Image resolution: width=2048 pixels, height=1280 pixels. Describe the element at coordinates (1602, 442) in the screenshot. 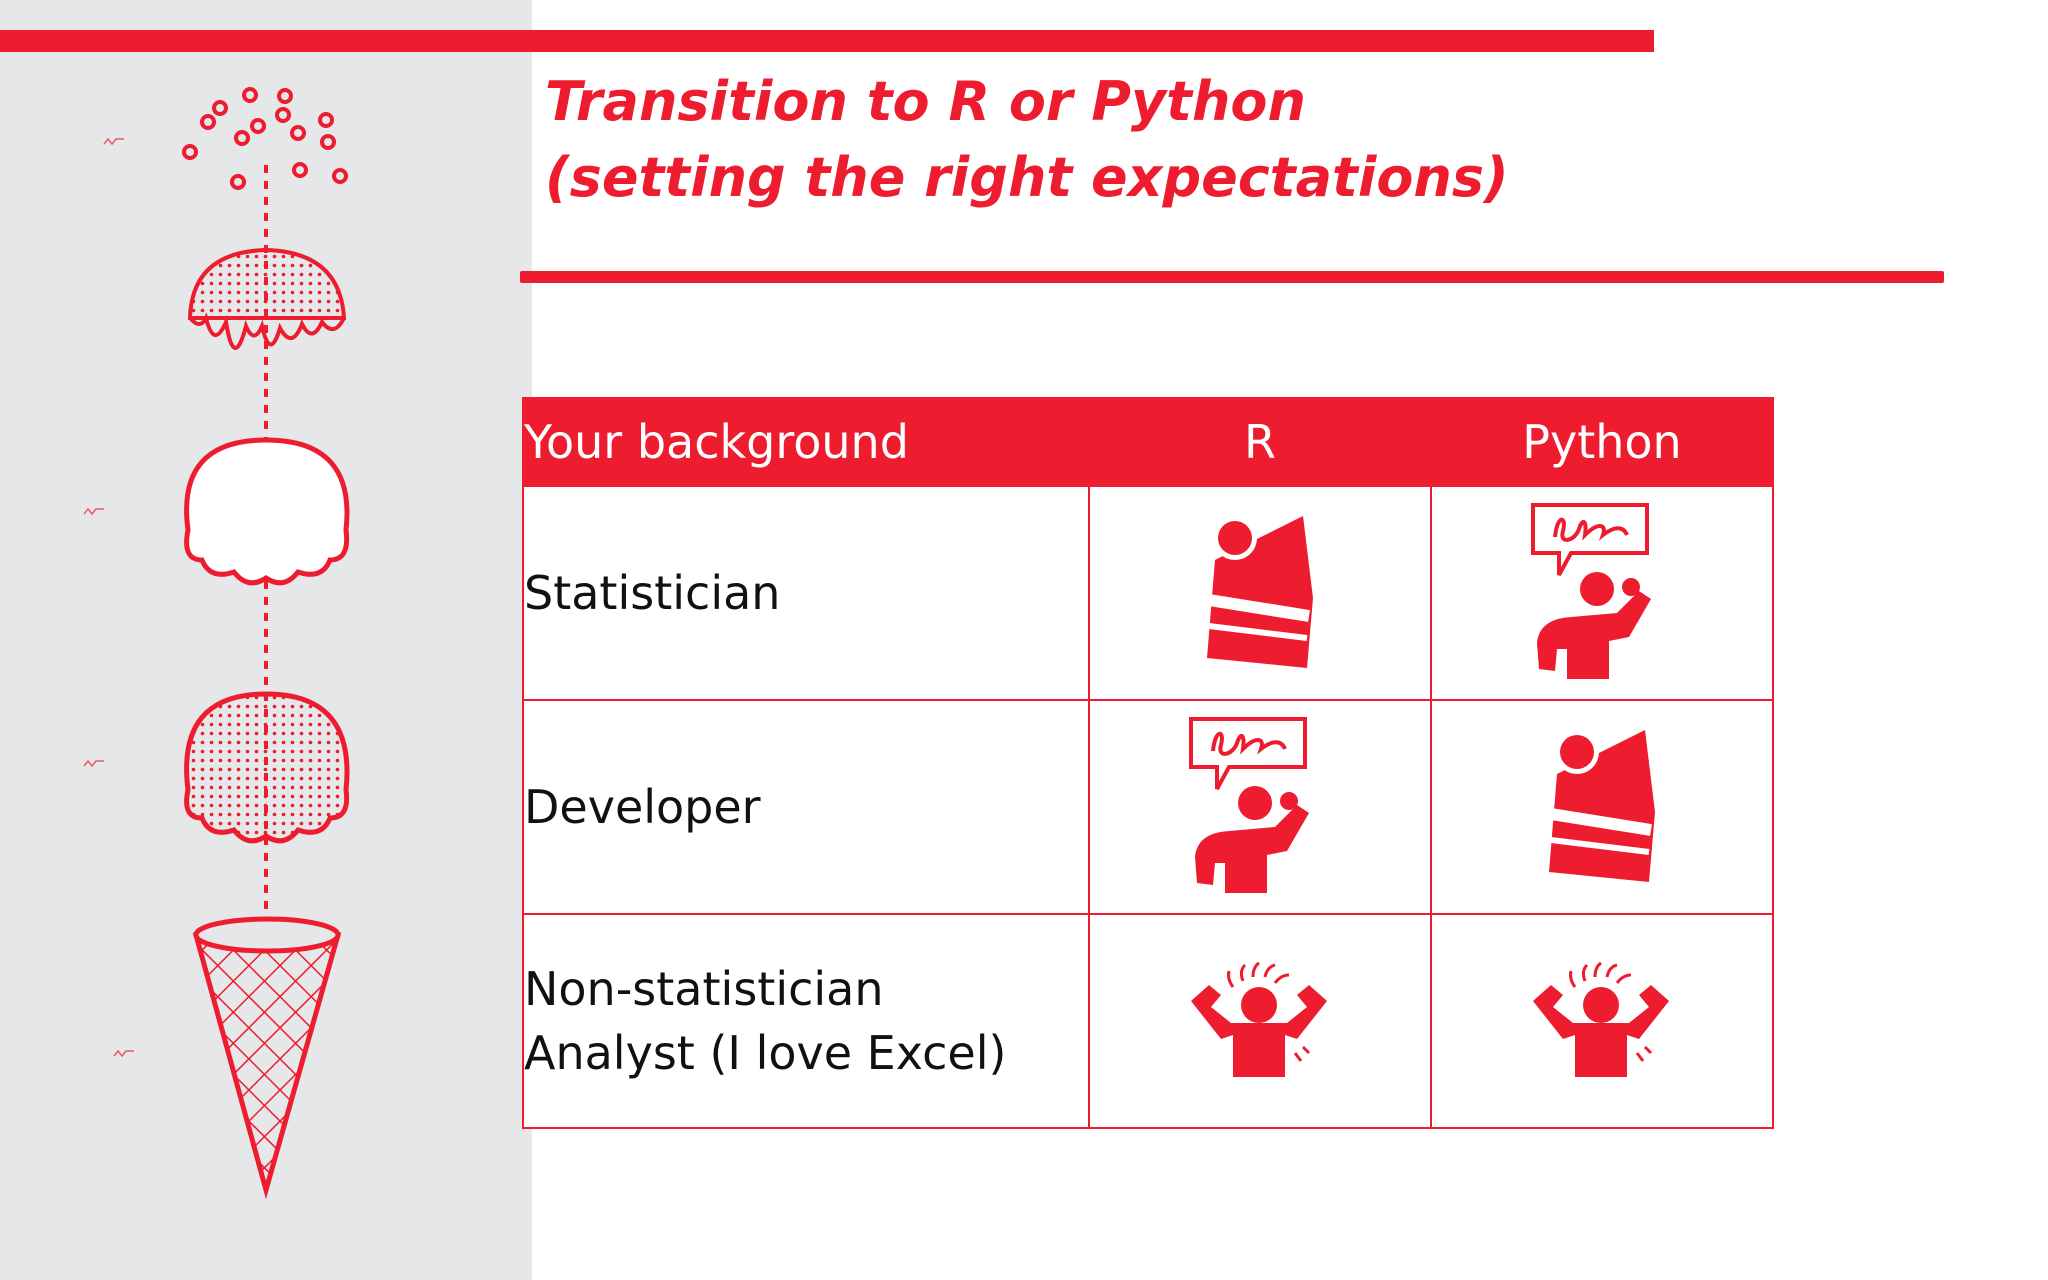

I see `header-python: Python` at that location.